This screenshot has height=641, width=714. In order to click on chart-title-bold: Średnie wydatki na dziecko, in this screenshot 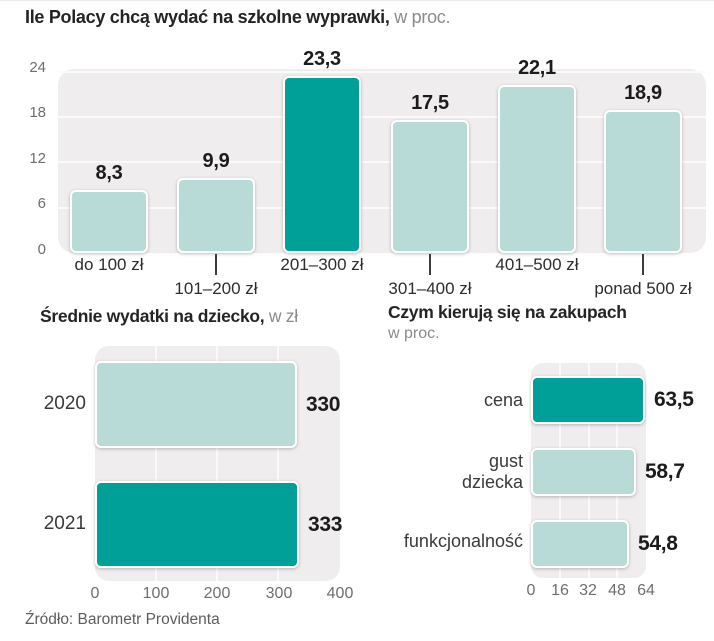, I will do `click(152, 316)`.